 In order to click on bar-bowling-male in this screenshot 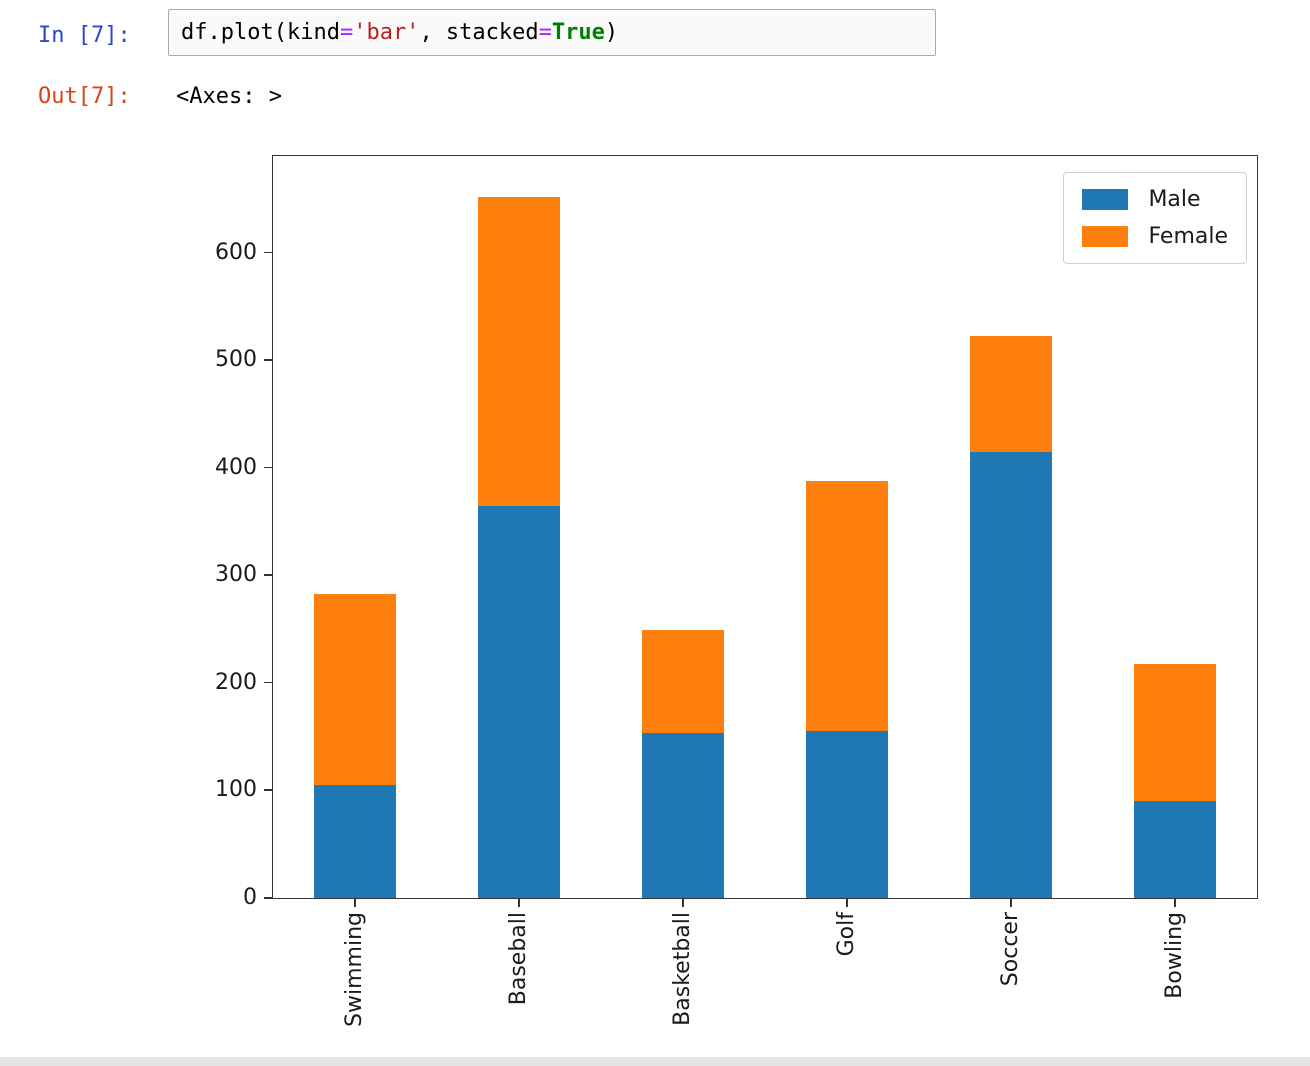, I will do `click(1175, 849)`.